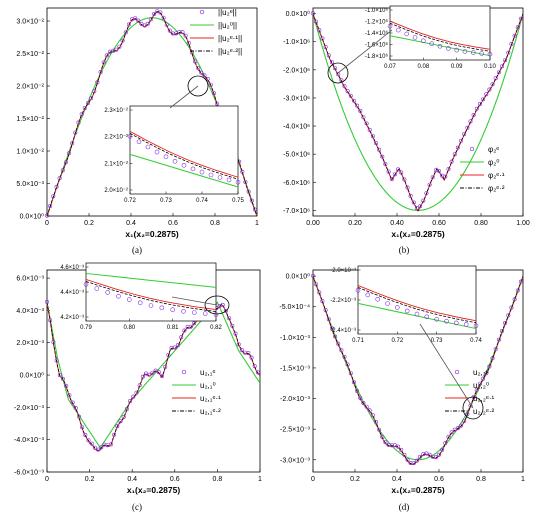 Image resolution: width=550 pixels, height=517 pixels. I want to click on y-tick-label: -5.0×10⁻⁴, so click(294, 307).